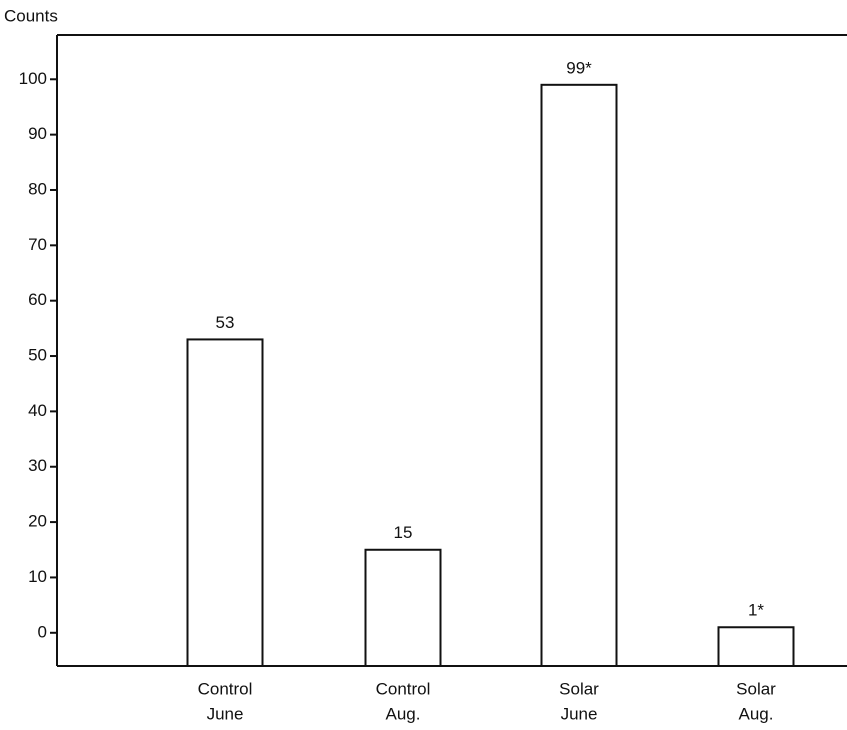 Image resolution: width=847 pixels, height=730 pixels. I want to click on value-label: 1*, so click(756, 610).